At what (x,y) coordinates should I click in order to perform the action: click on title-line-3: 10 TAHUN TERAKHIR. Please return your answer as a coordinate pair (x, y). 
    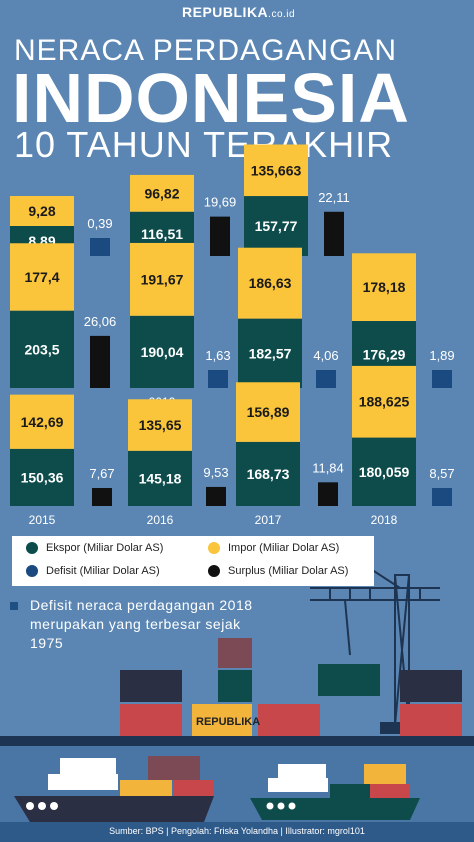
    Looking at the image, I should click on (204, 144).